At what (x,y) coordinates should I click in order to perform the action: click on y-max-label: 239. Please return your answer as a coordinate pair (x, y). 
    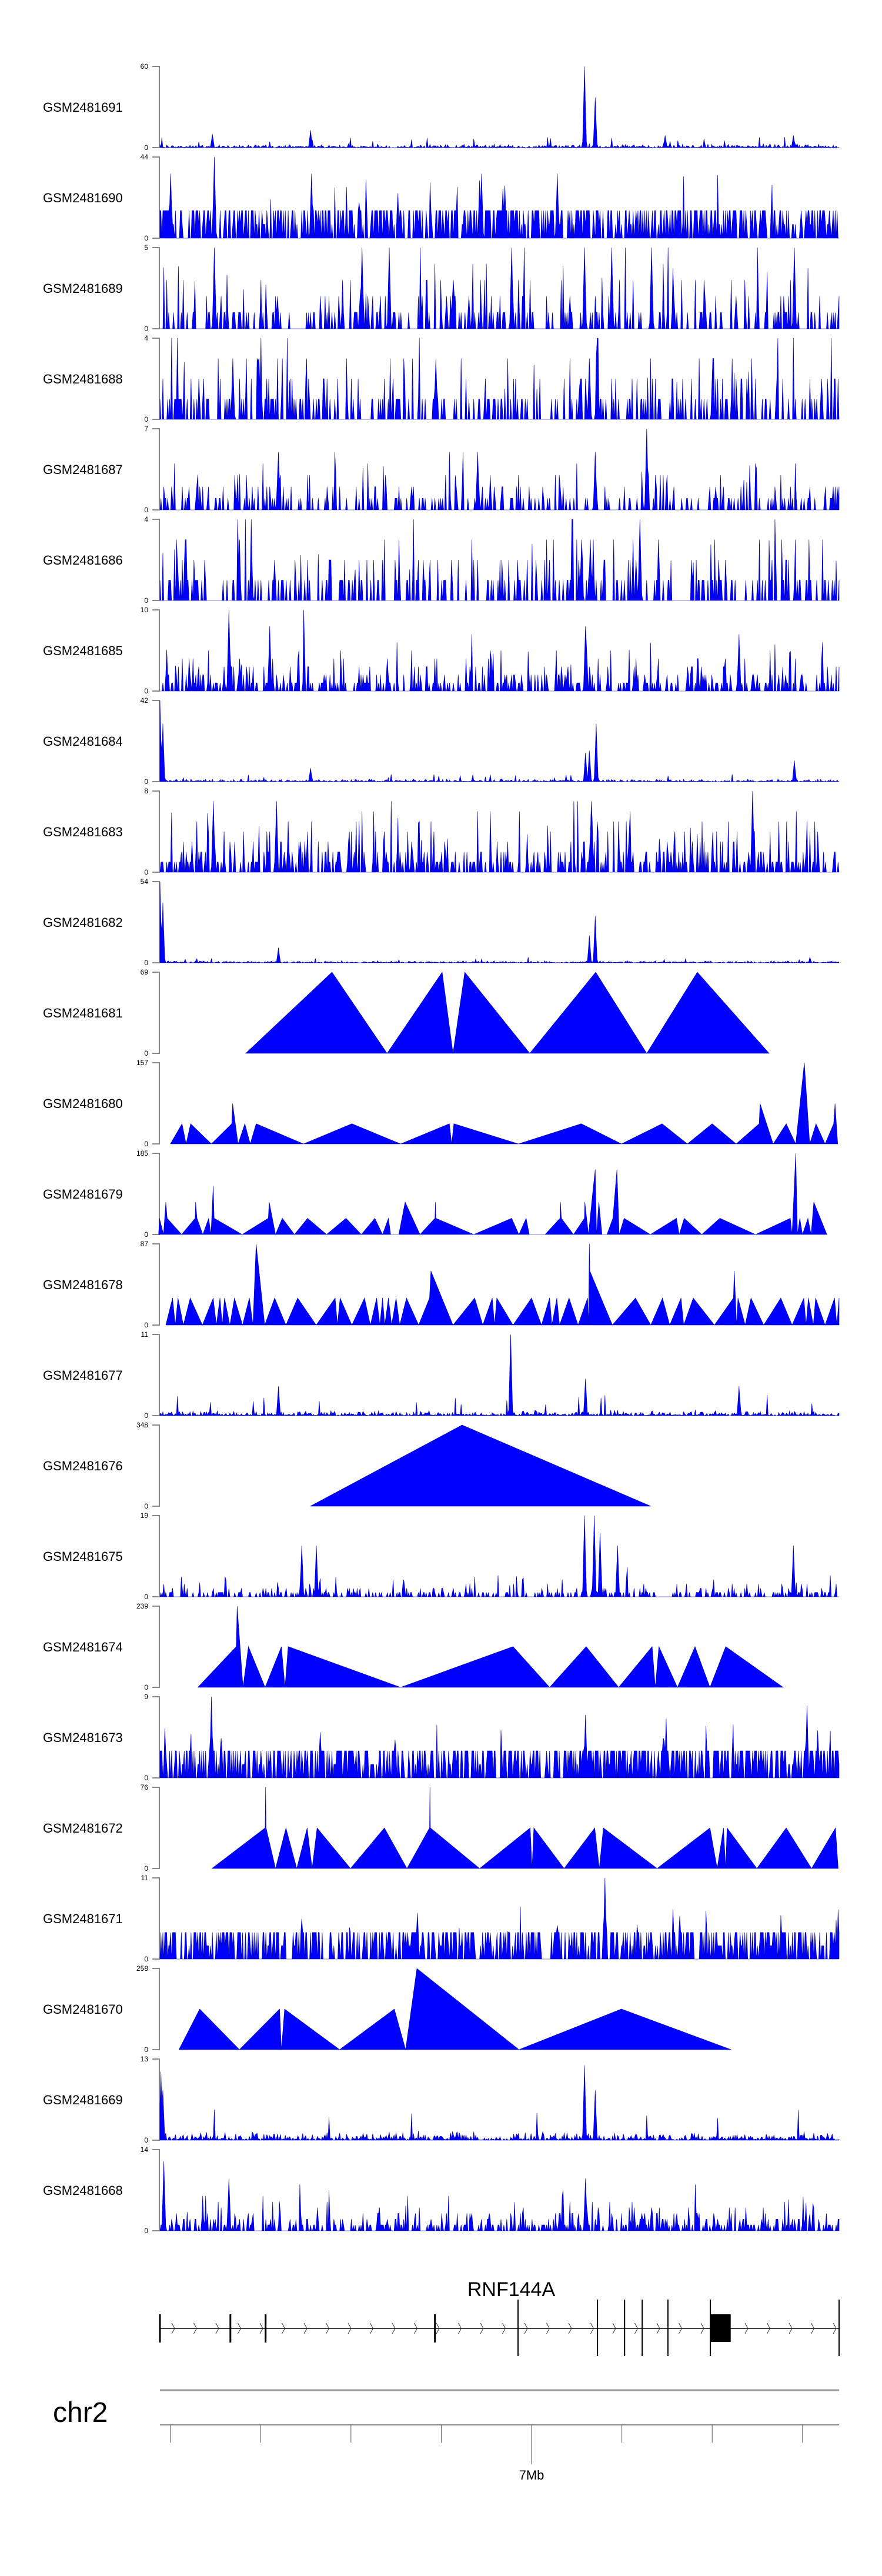
    Looking at the image, I should click on (142, 1606).